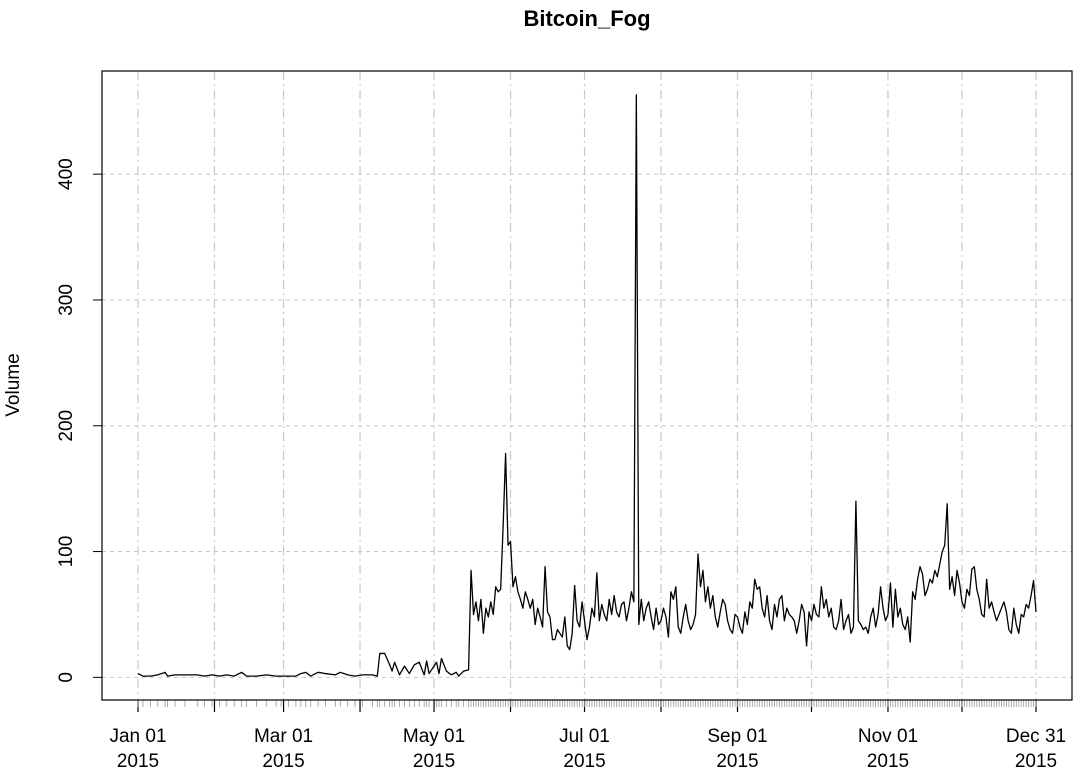 Image resolution: width=1078 pixels, height=783 pixels. Describe the element at coordinates (137, 749) in the screenshot. I see `x-tick-label: Jan 01 2015` at that location.